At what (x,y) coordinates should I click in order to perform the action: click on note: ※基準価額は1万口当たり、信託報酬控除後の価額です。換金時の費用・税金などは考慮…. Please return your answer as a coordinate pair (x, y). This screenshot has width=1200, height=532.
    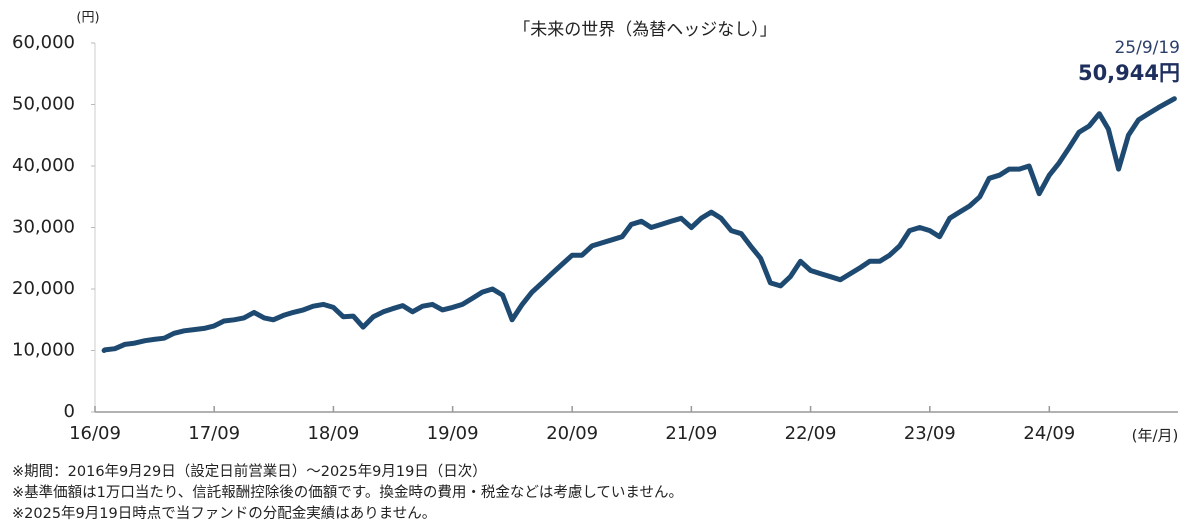
    Looking at the image, I should click on (347, 493).